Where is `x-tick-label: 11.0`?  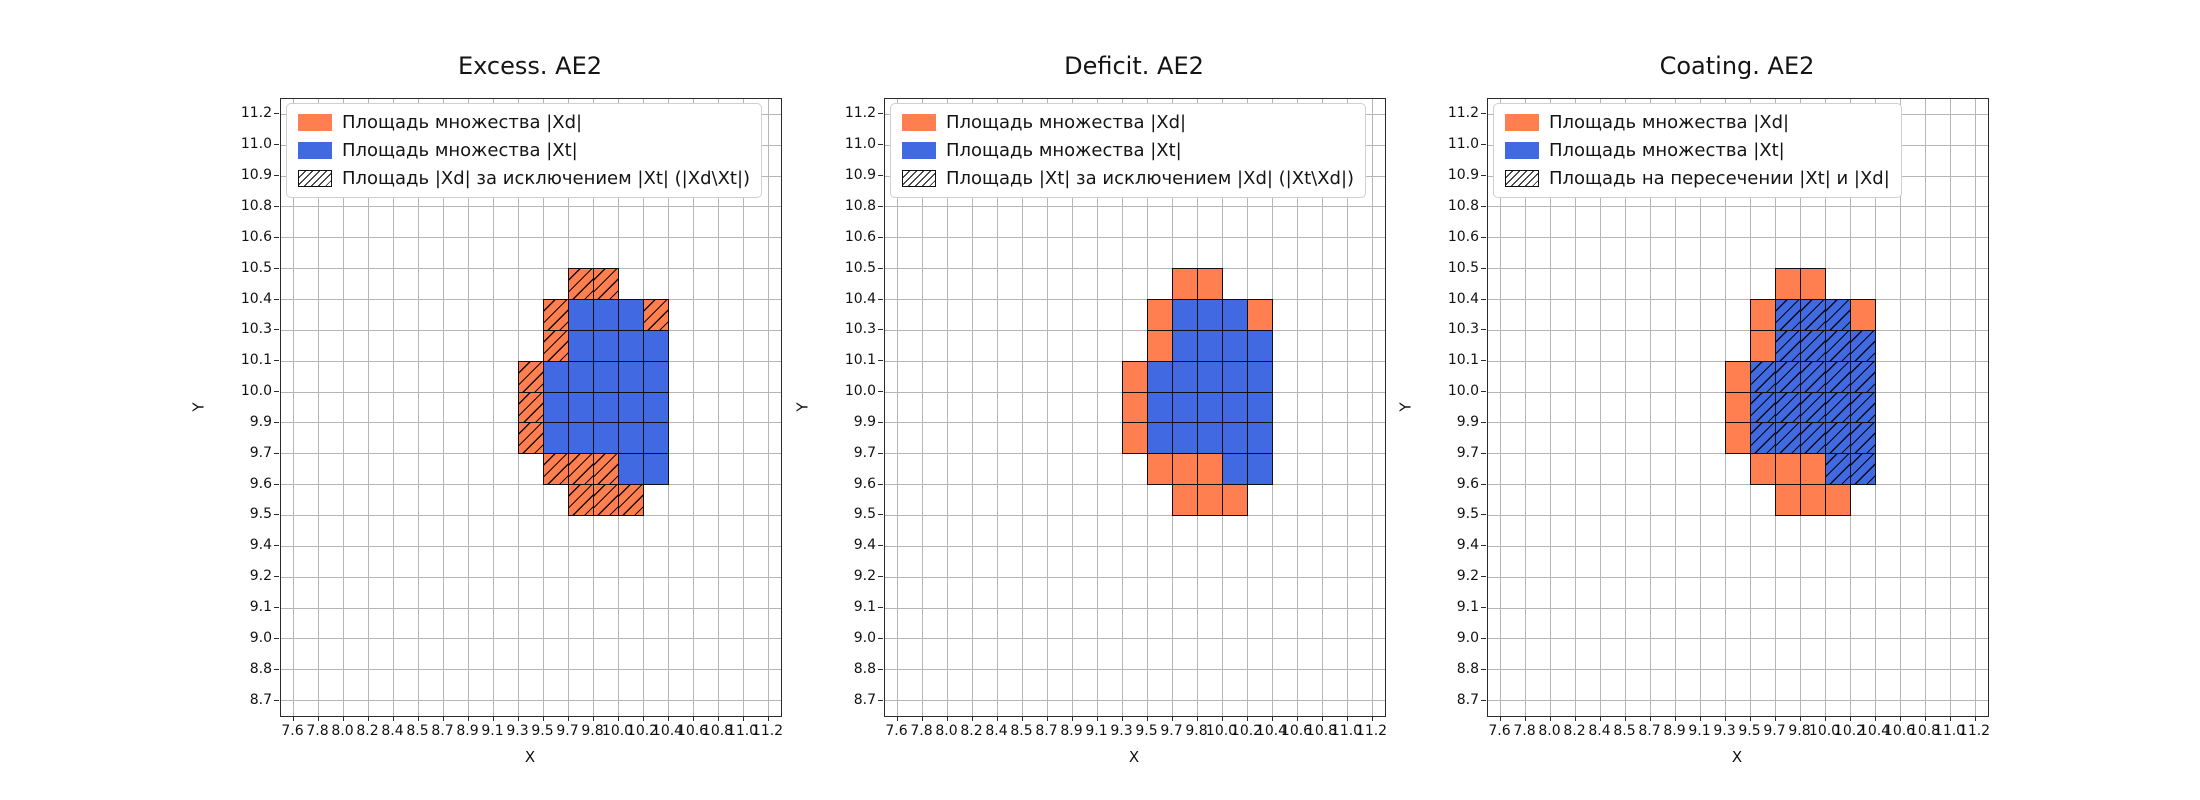
x-tick-label: 11.0 is located at coordinates (1346, 731).